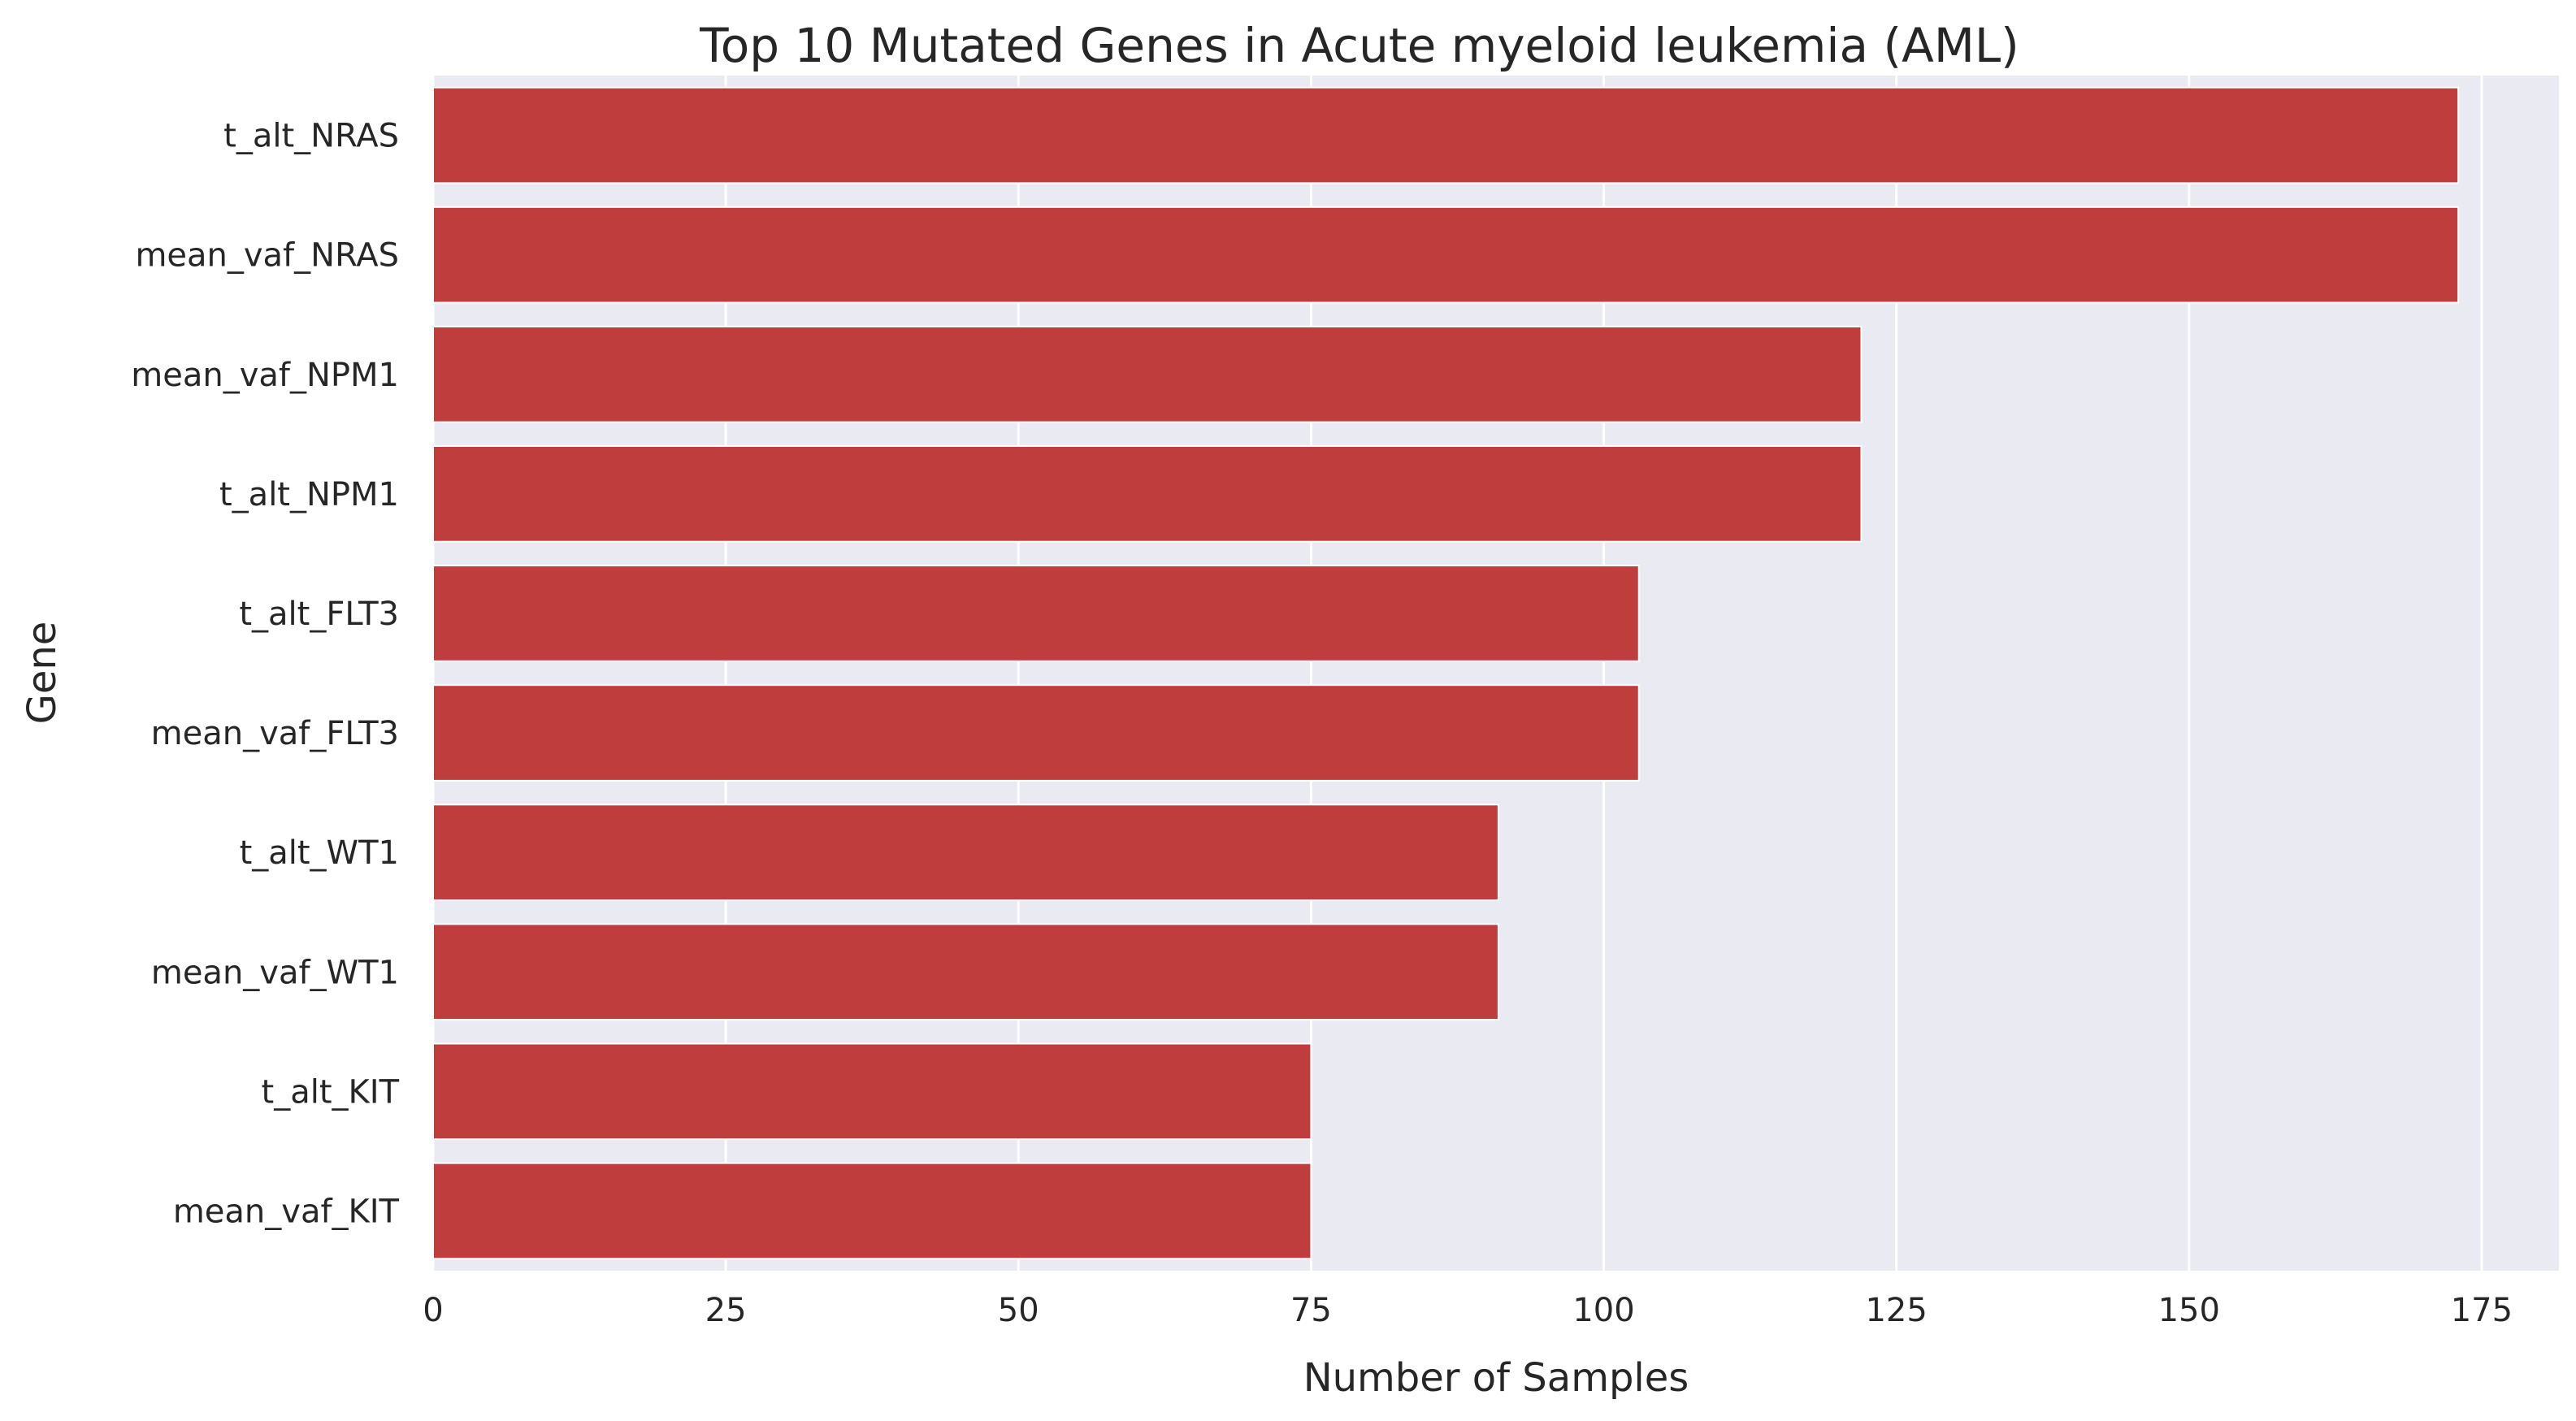 The image size is (2576, 1421). What do you see at coordinates (2189, 1310) in the screenshot?
I see `x-tick-label: 150` at bounding box center [2189, 1310].